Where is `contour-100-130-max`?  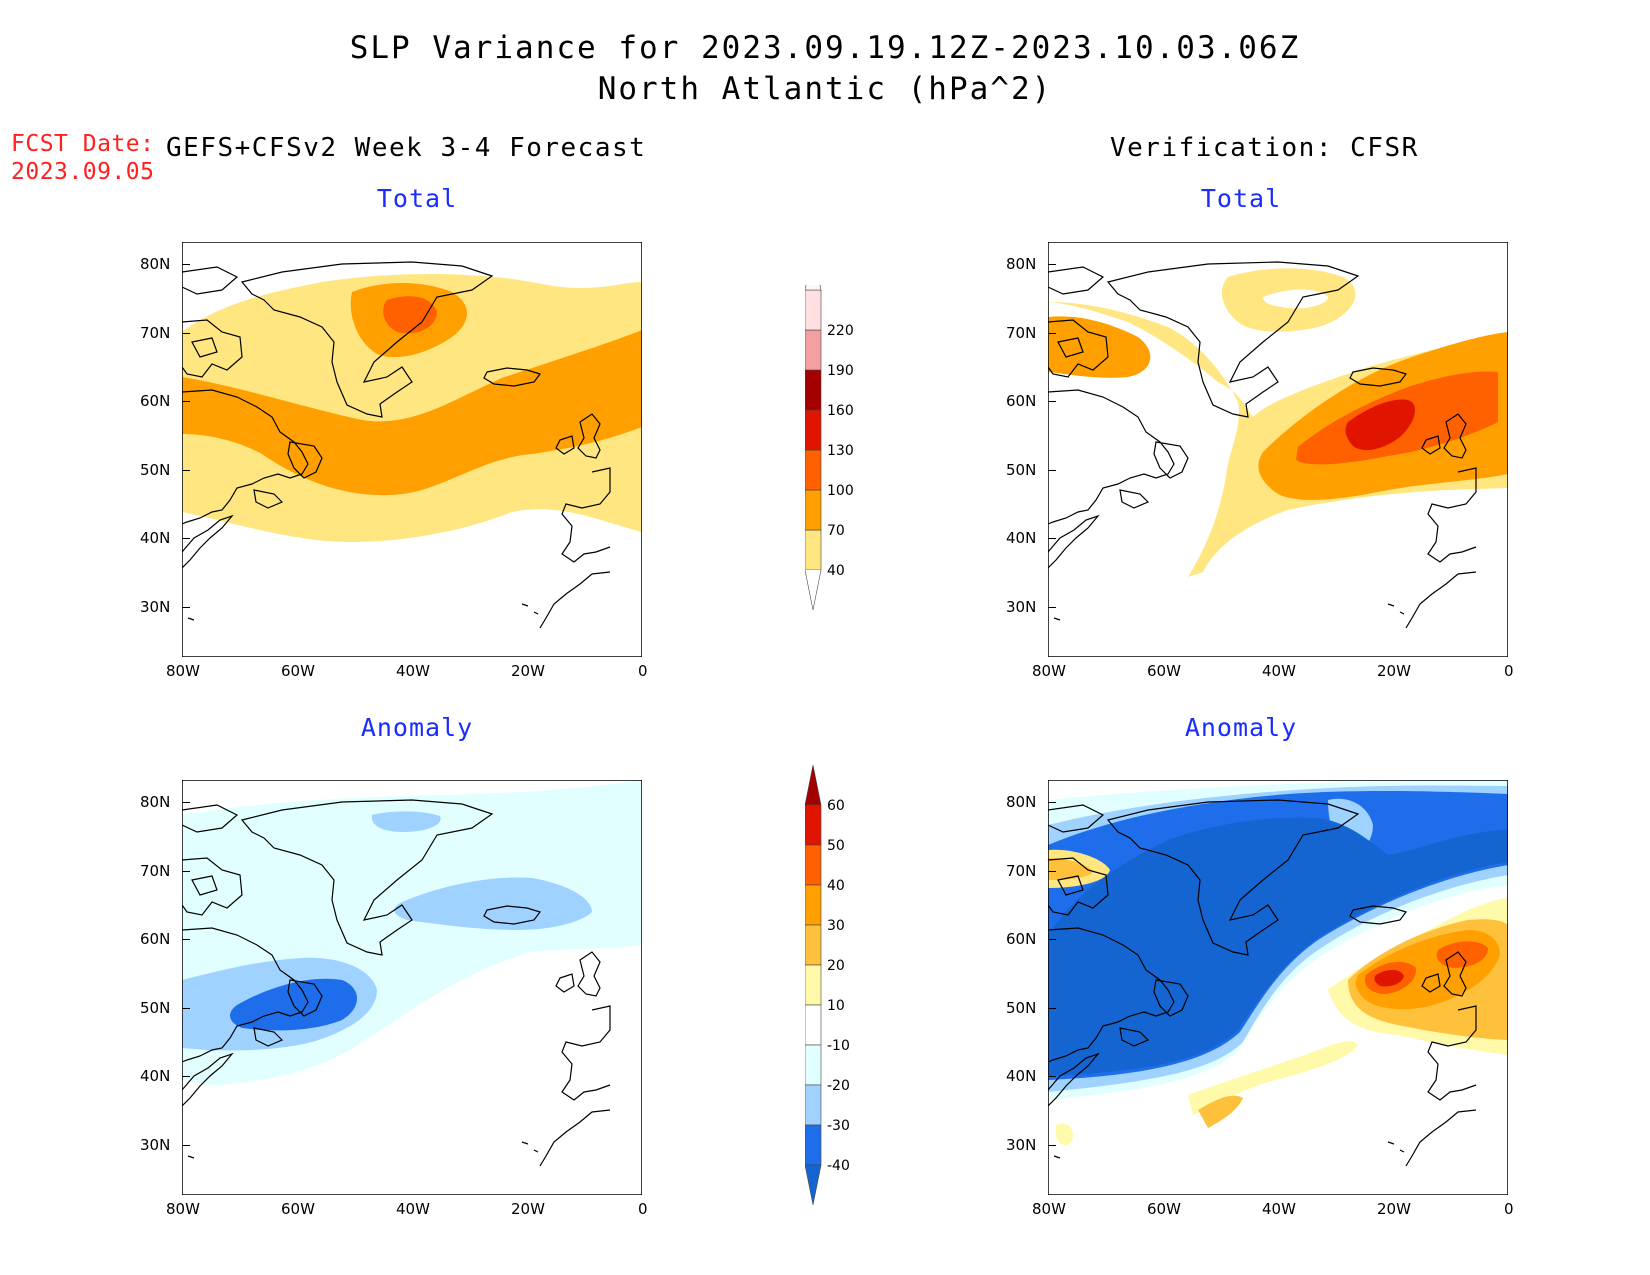
contour-100-130-max is located at coordinates (410, 315).